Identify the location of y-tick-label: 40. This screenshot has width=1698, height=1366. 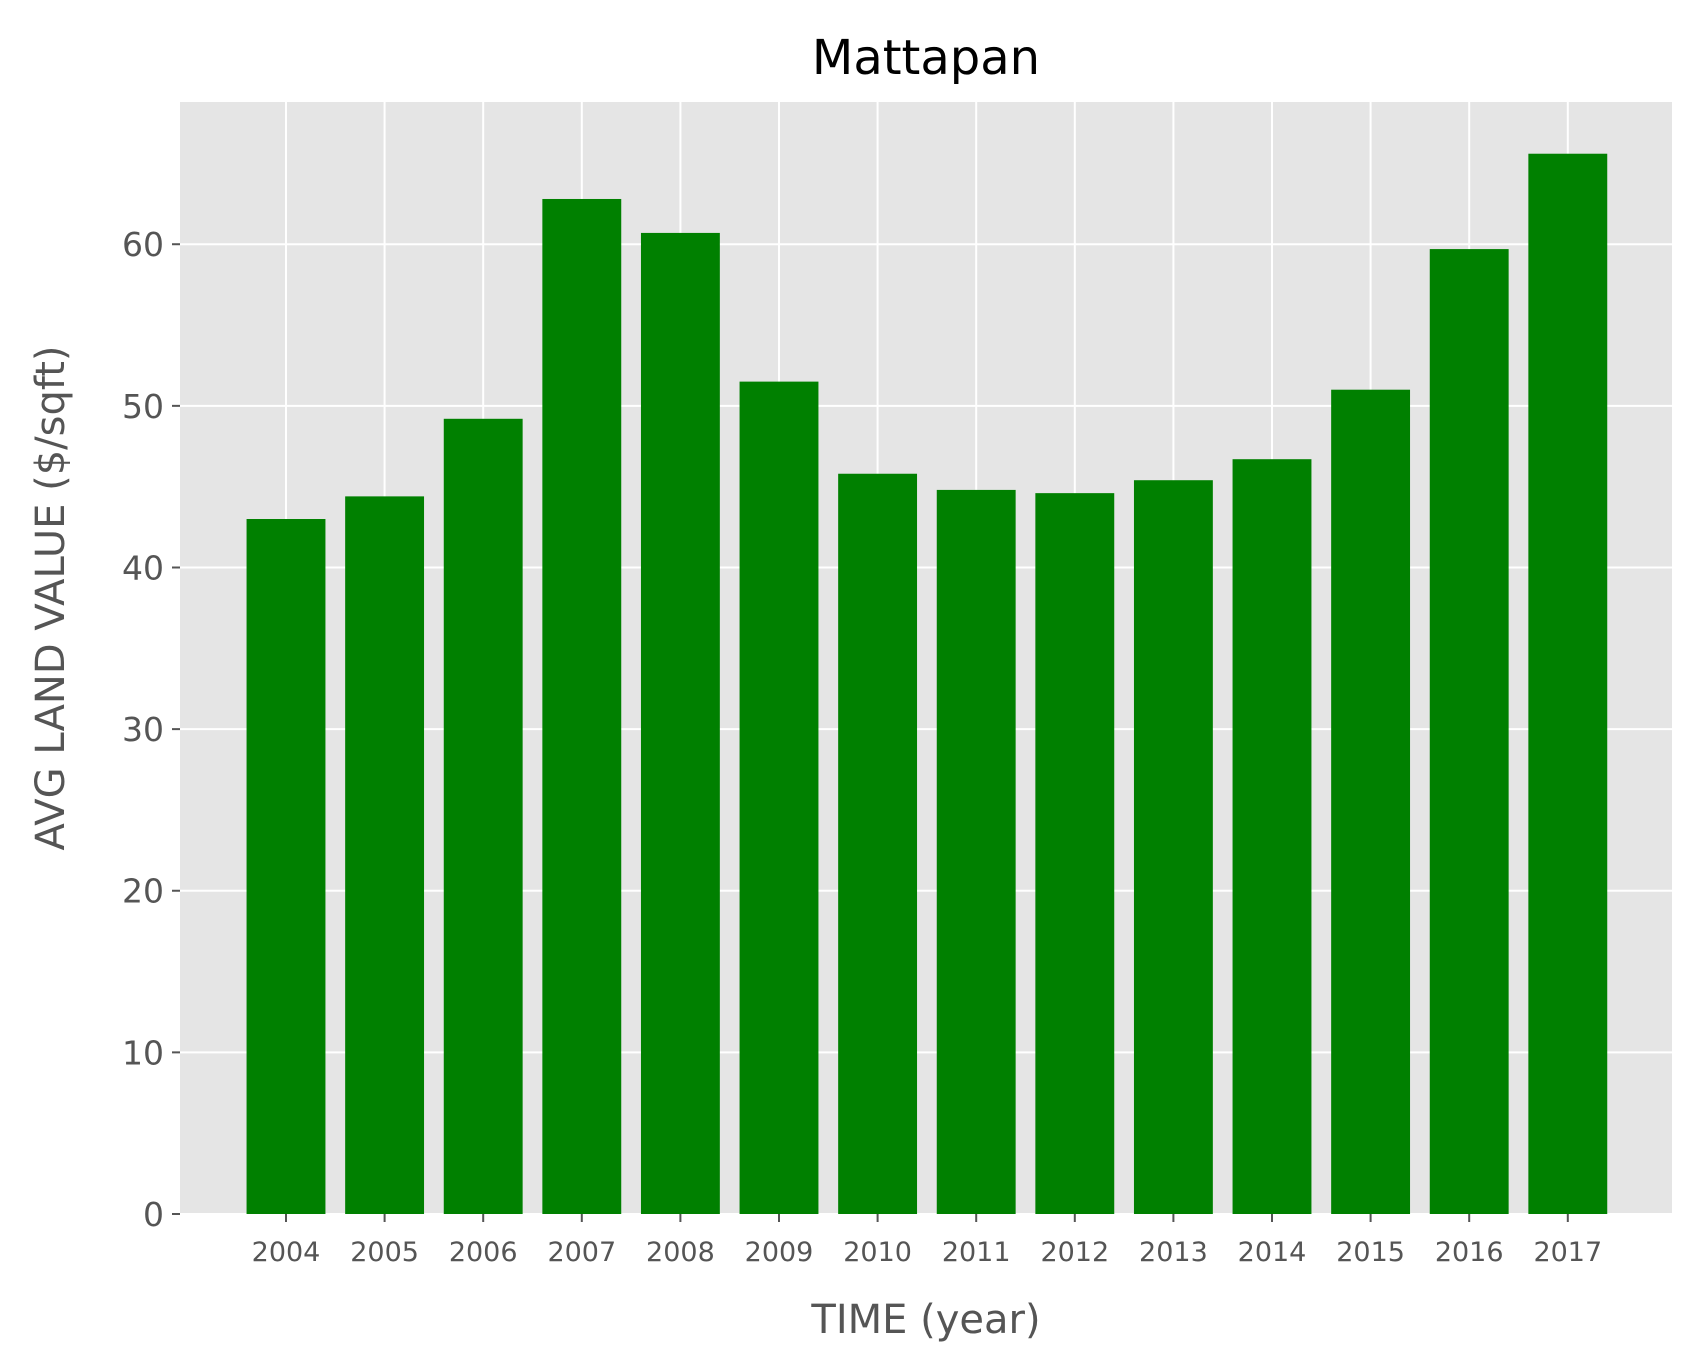
(143, 567).